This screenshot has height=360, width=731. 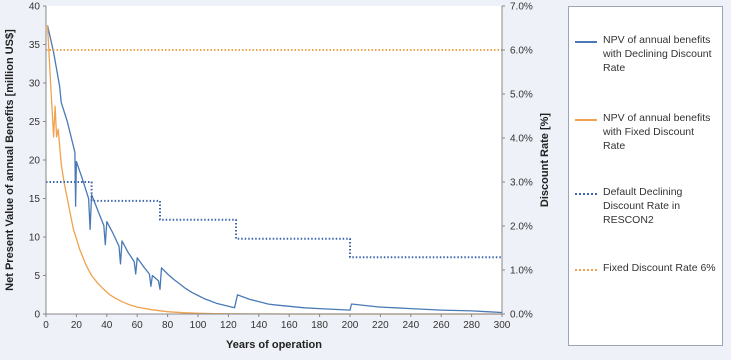 What do you see at coordinates (198, 325) in the screenshot?
I see `x-tick-label: 100` at bounding box center [198, 325].